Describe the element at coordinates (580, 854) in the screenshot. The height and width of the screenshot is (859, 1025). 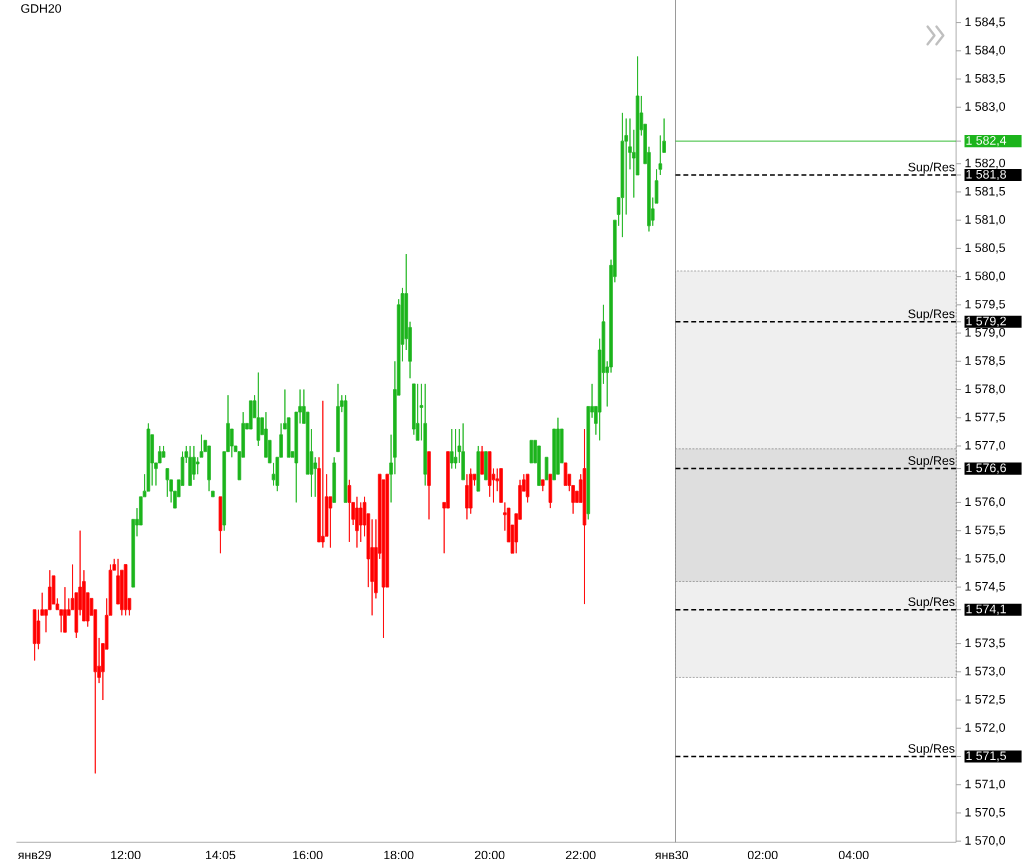
I see `x-tick-label: 22:00` at that location.